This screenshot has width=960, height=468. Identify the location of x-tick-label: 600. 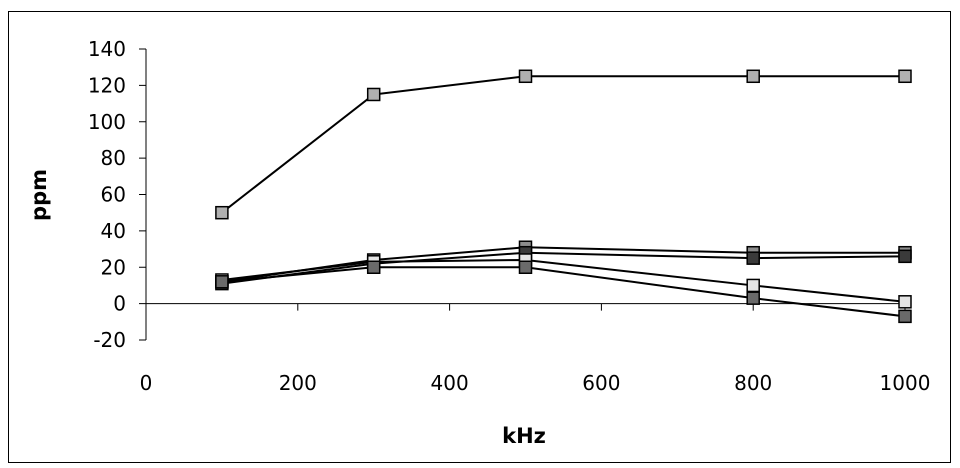
(601, 383).